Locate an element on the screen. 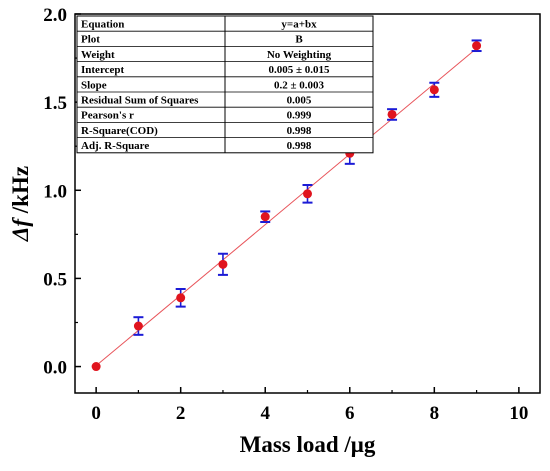 The image size is (550, 471). fit-table-value: 0.005 is located at coordinates (299, 101).